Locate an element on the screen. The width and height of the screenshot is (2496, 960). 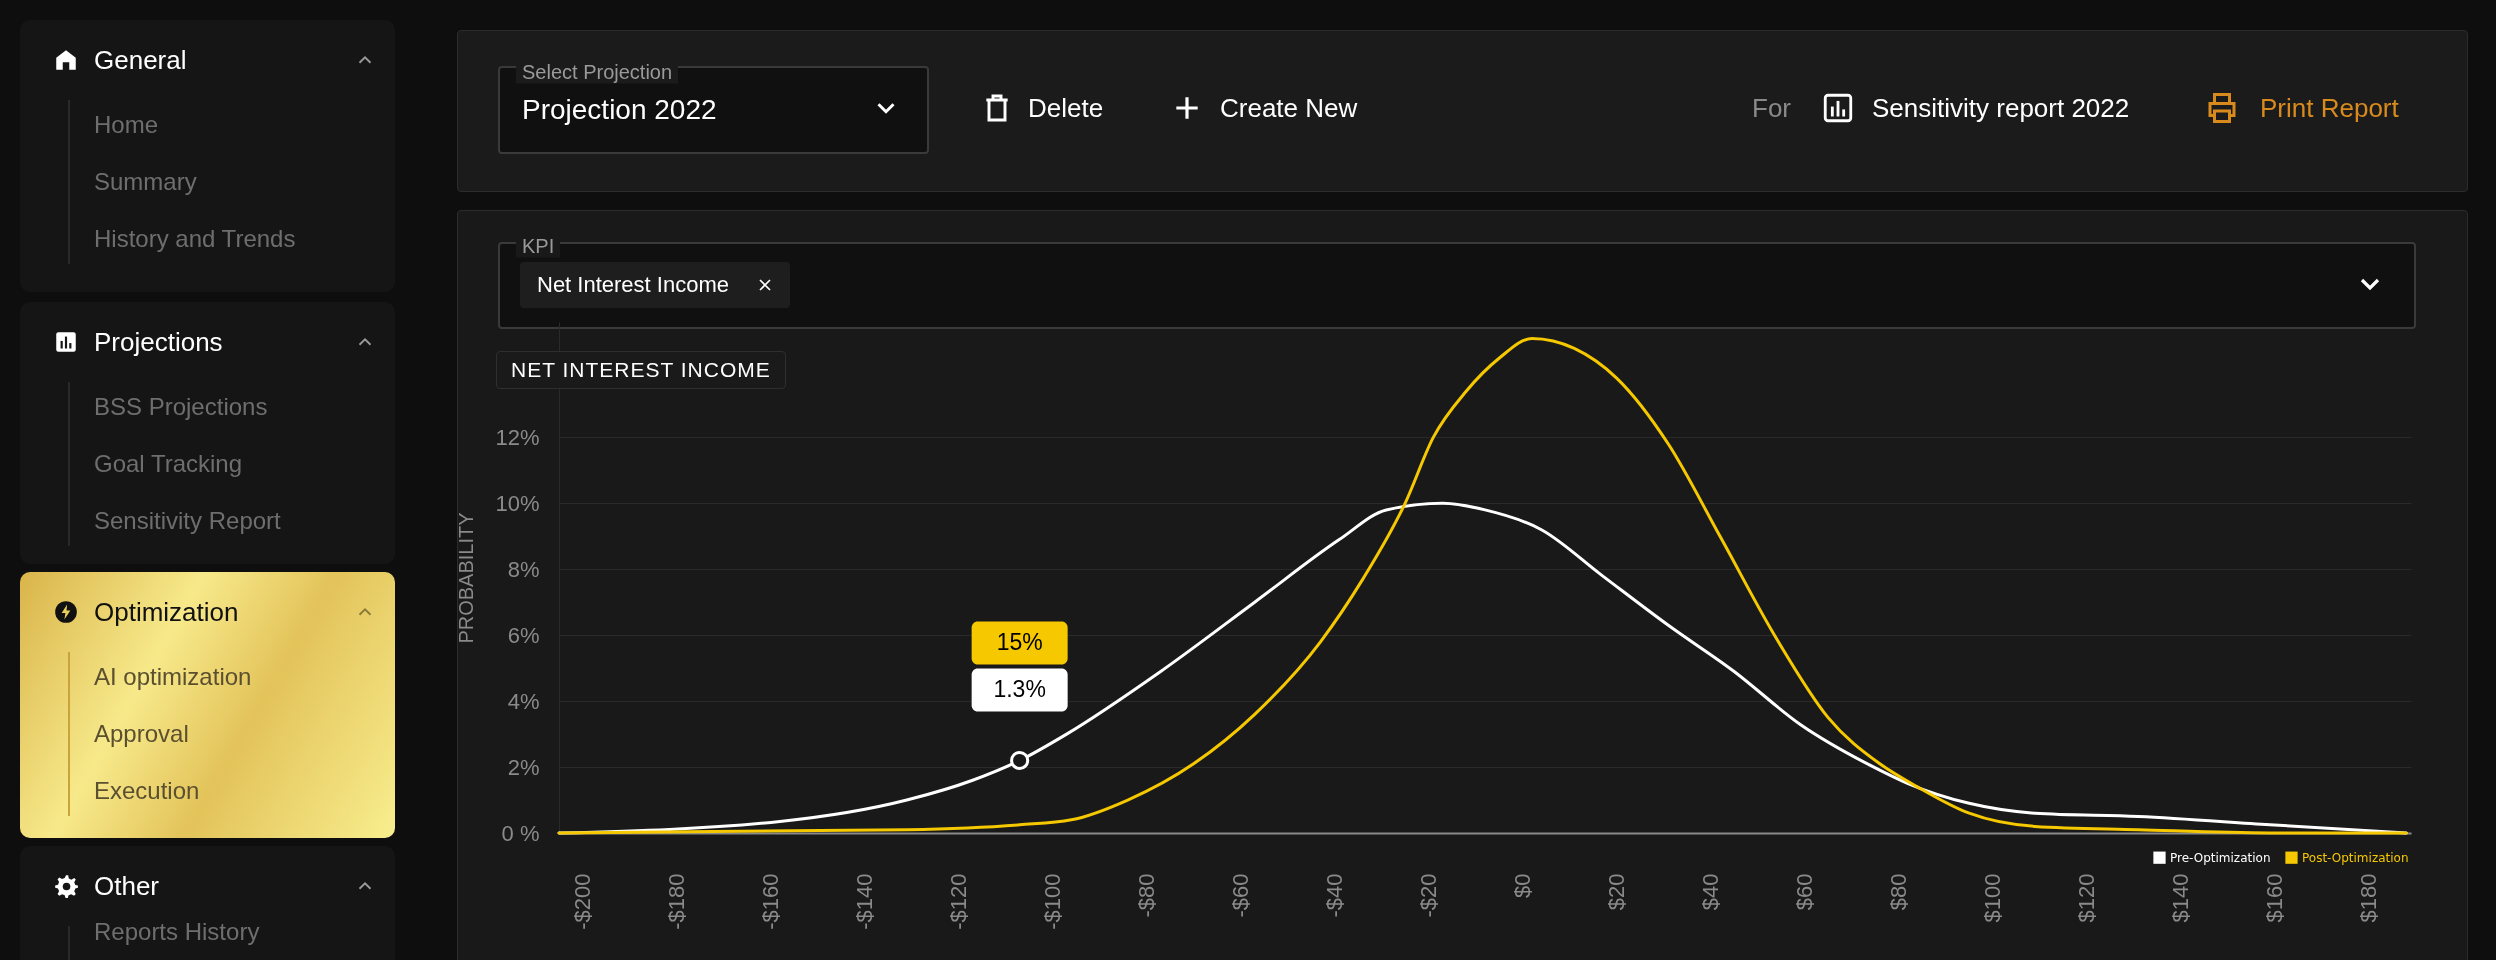
x-tick-label: $160 is located at coordinates (2275, 898).